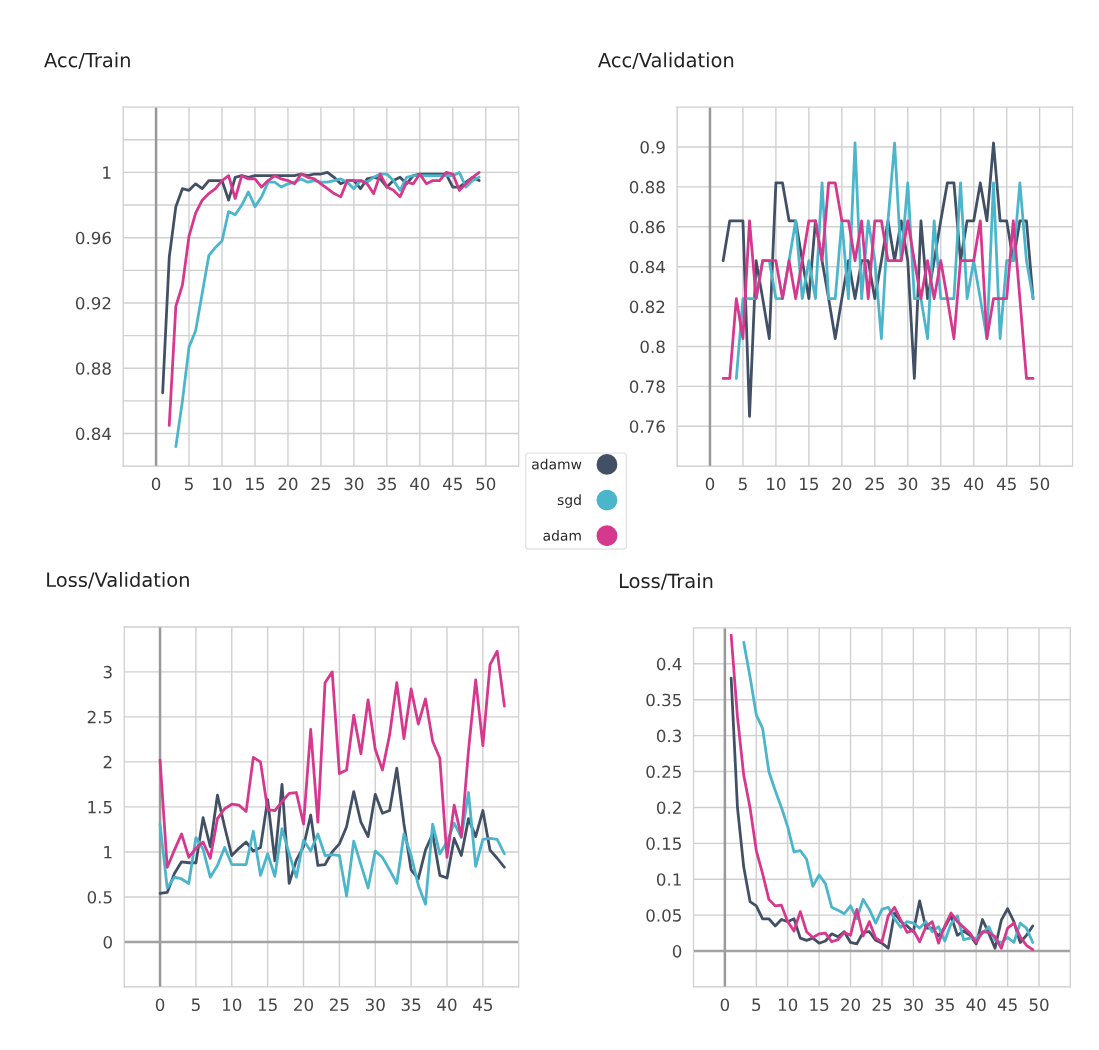  What do you see at coordinates (647, 426) in the screenshot?
I see `y-tick-label: 0.76` at bounding box center [647, 426].